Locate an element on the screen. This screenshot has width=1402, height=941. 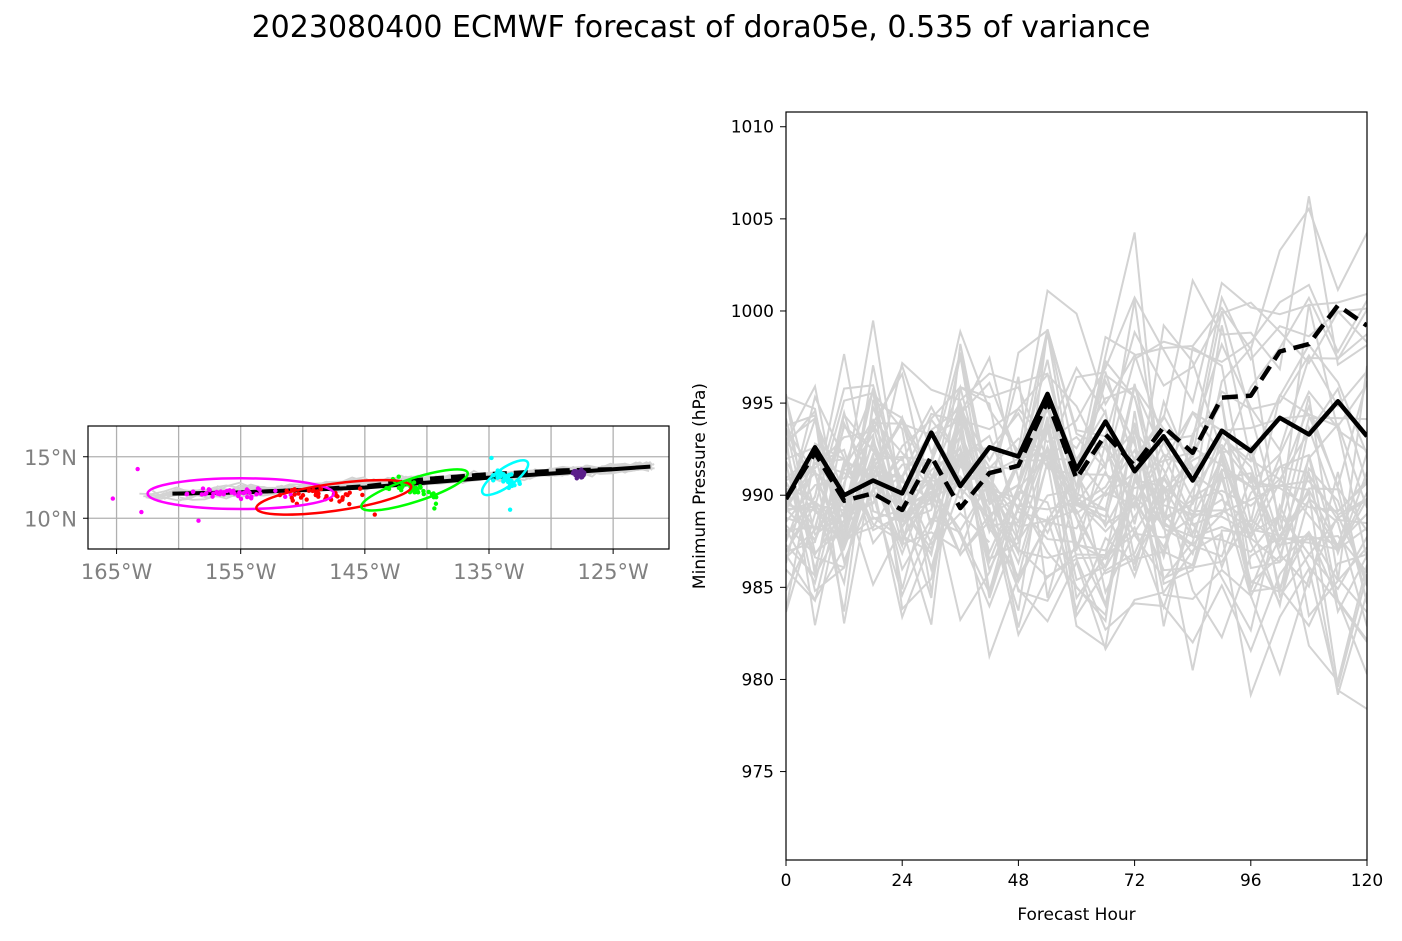
pressure-xtick-label: 24 is located at coordinates (902, 881).